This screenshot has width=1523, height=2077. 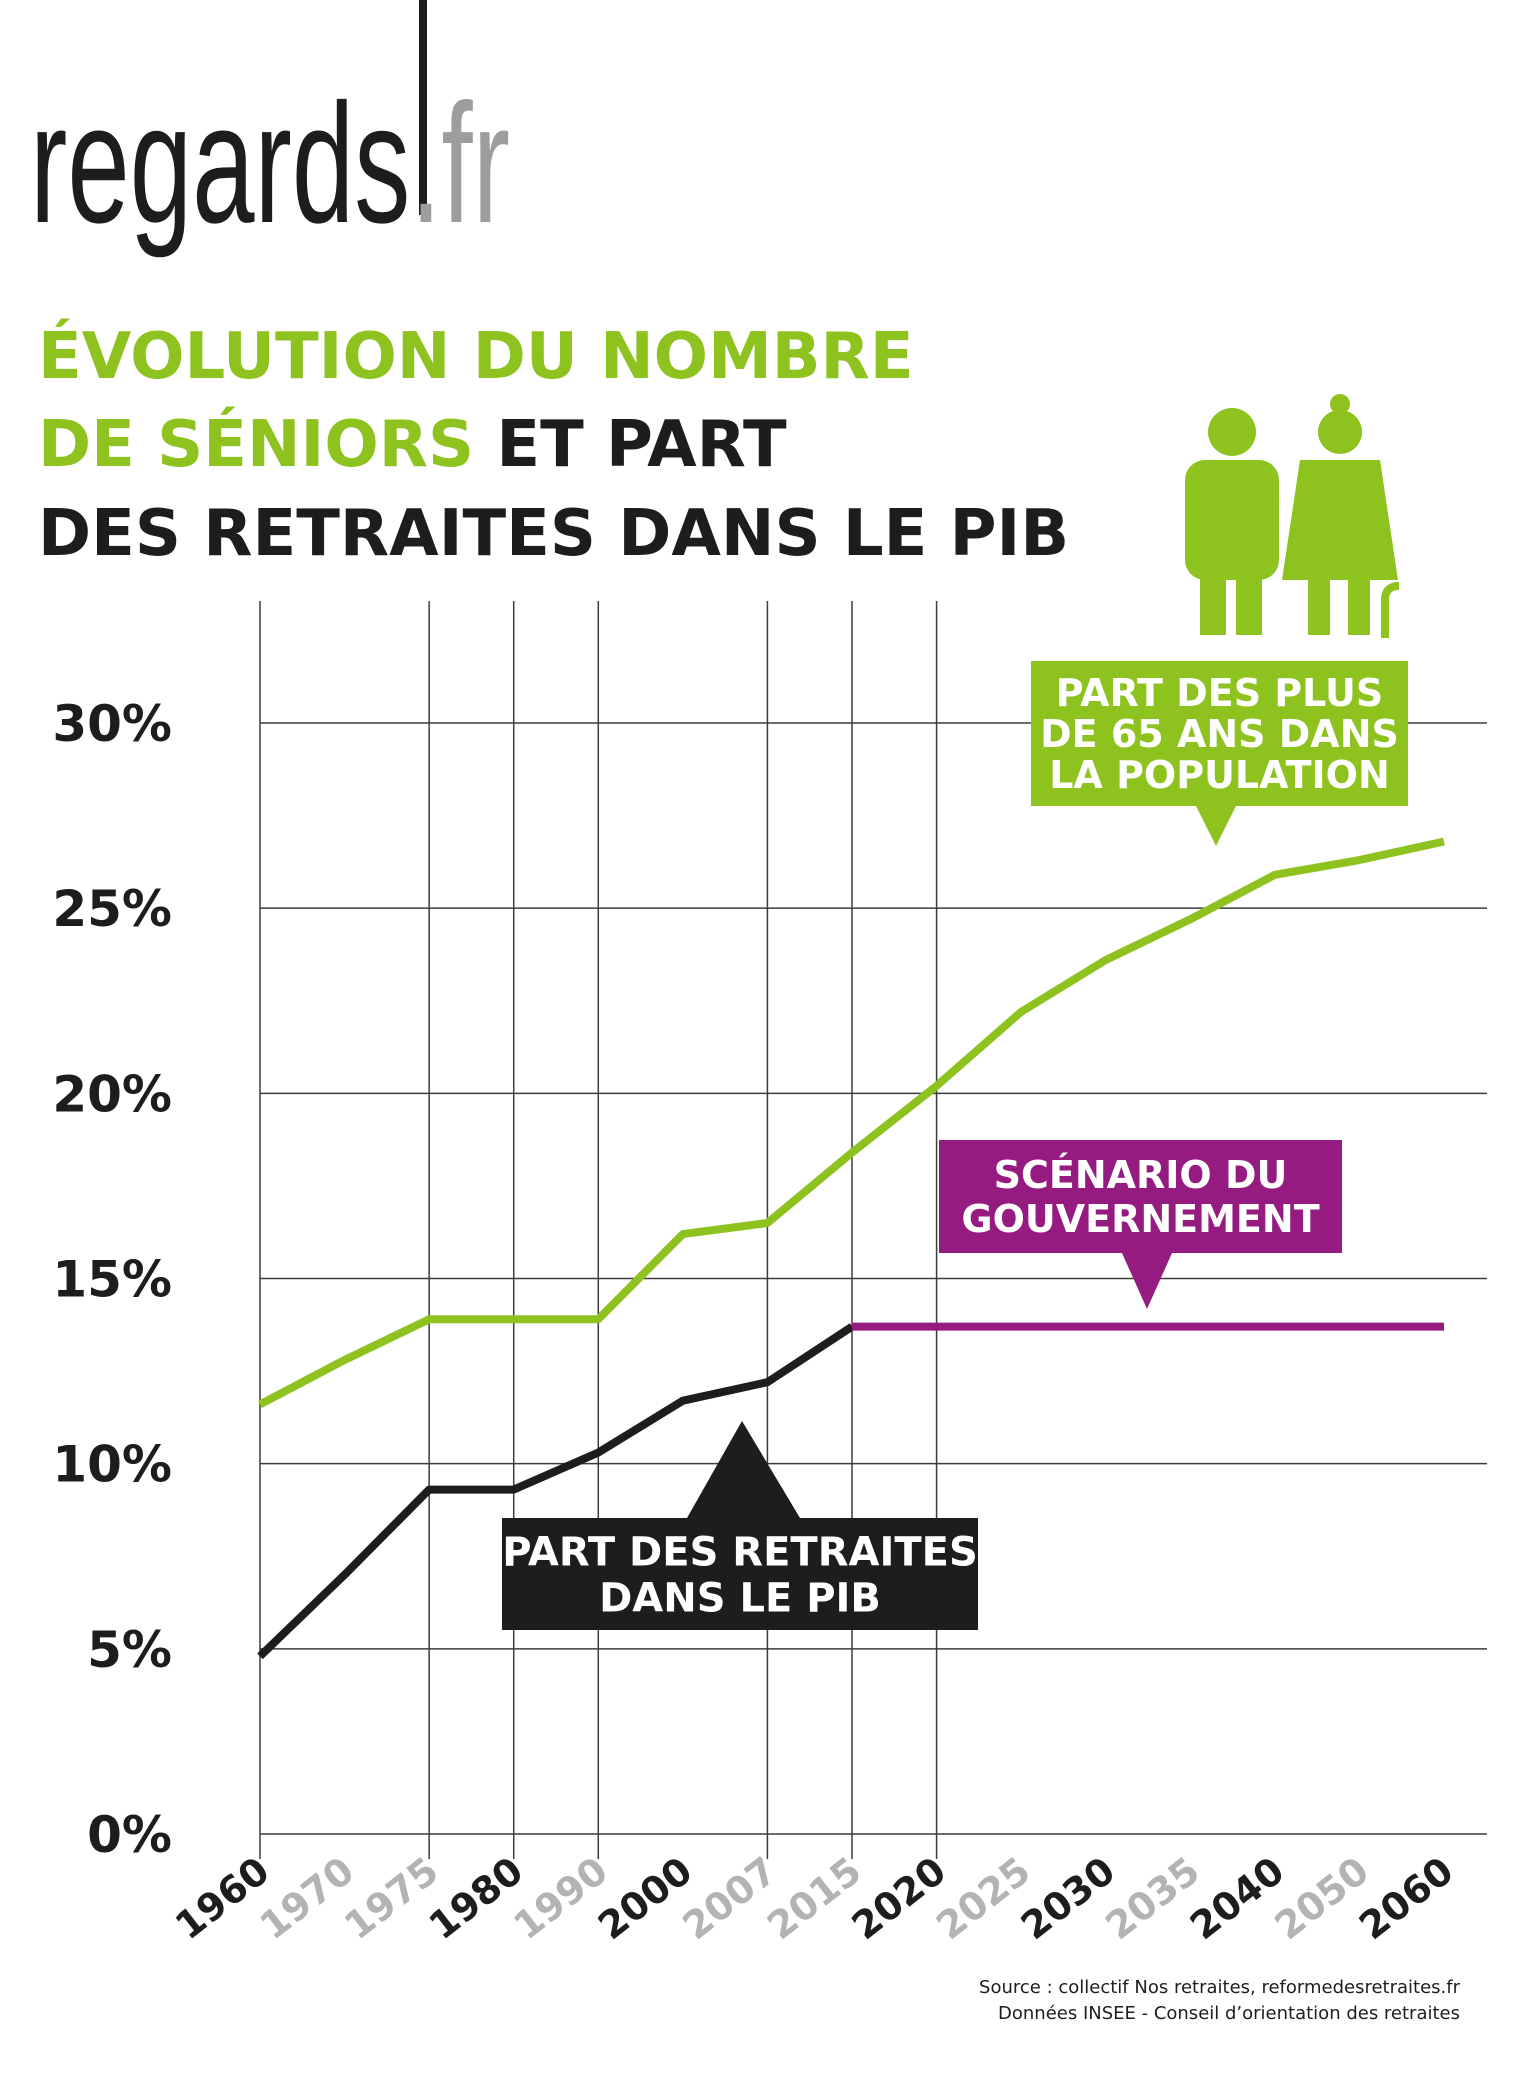 I want to click on series-line, so click(x=556, y=1491).